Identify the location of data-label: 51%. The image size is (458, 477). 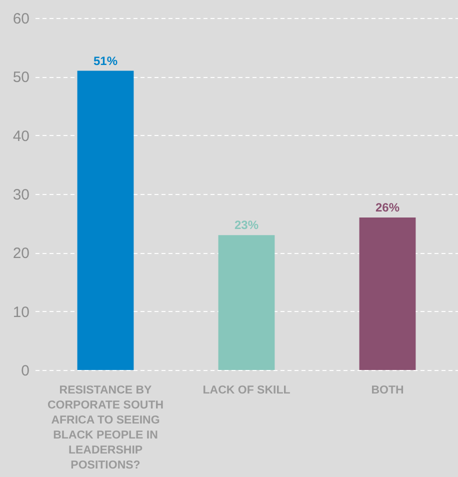
(105, 61).